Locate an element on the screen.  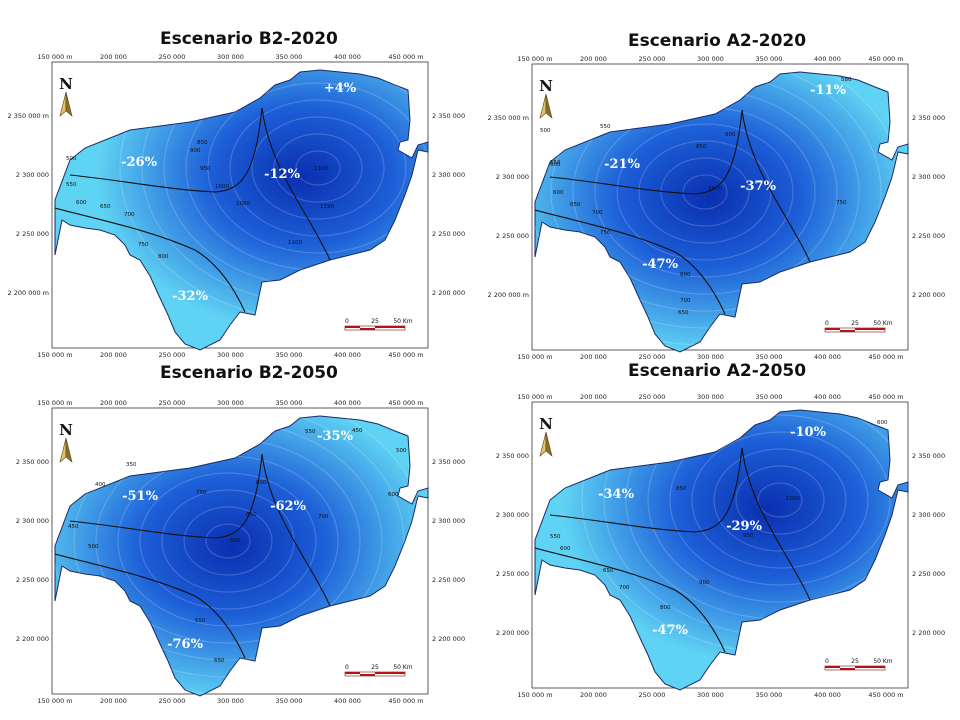
percent-change-label: -76% is located at coordinates (185, 644).